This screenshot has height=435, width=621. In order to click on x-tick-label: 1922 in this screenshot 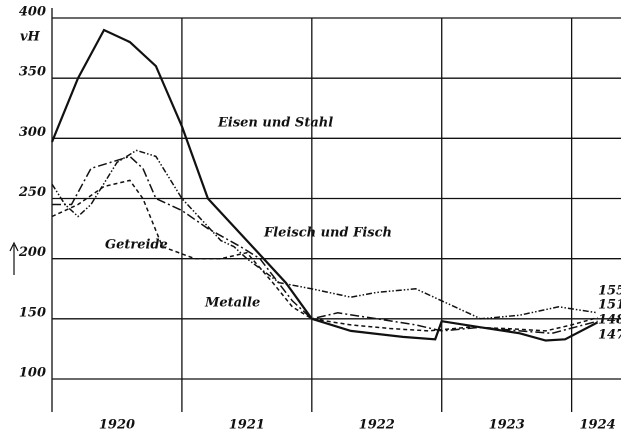, I will do `click(377, 425)`.